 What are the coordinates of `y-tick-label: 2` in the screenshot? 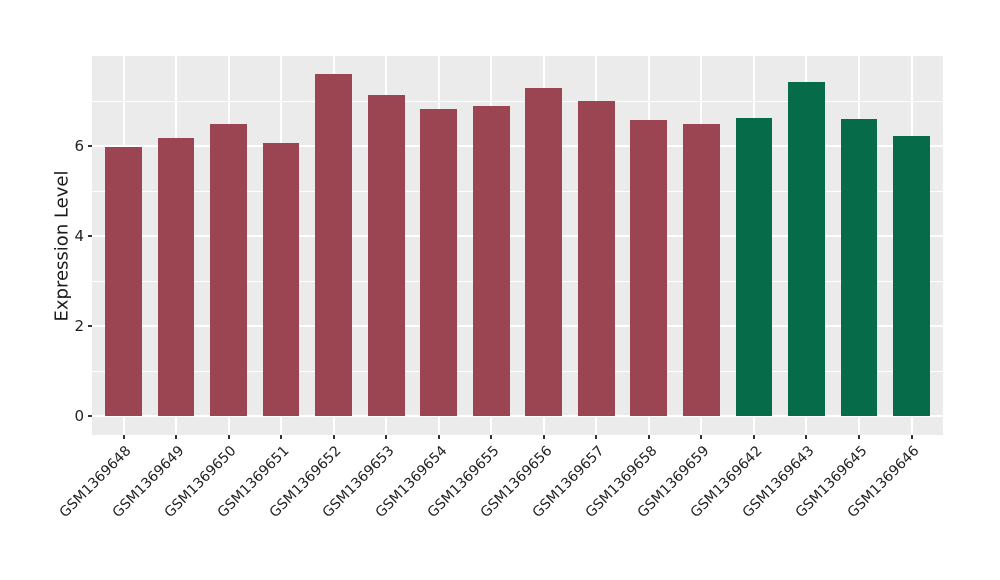 It's located at (79, 326).